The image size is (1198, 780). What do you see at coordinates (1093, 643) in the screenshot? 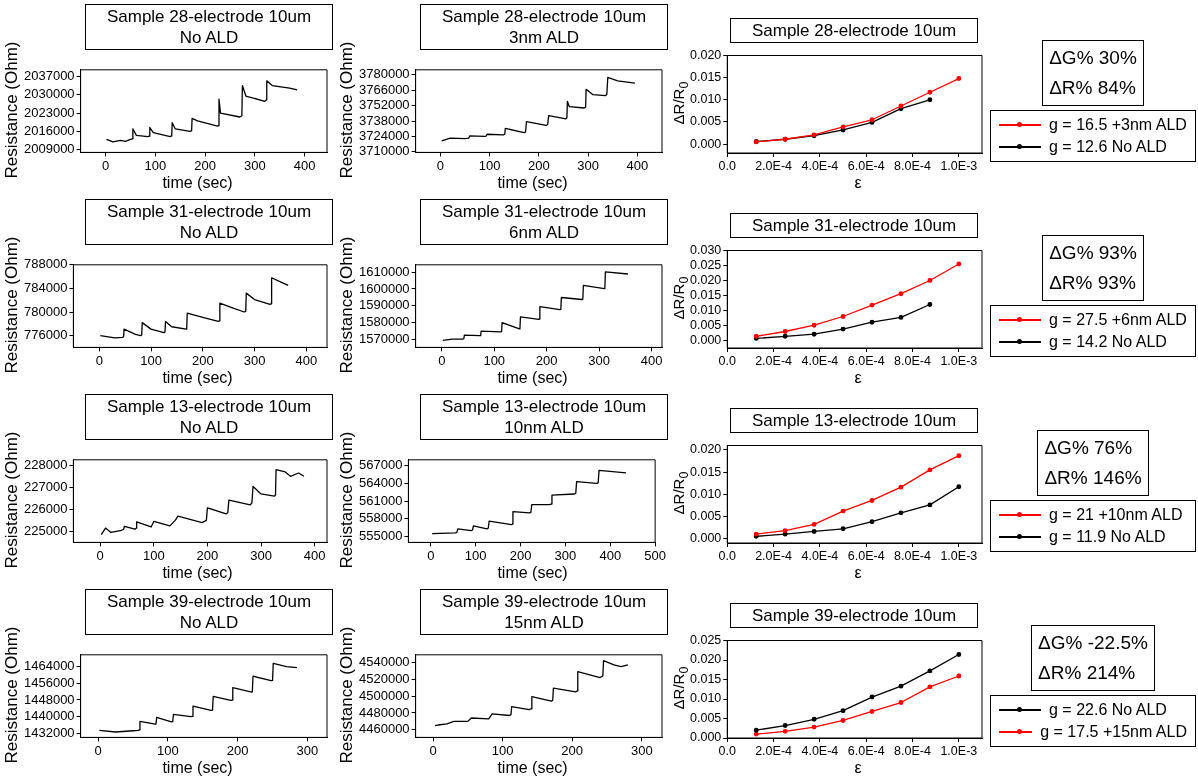
I see `text: ΔG% -22.5%` at bounding box center [1093, 643].